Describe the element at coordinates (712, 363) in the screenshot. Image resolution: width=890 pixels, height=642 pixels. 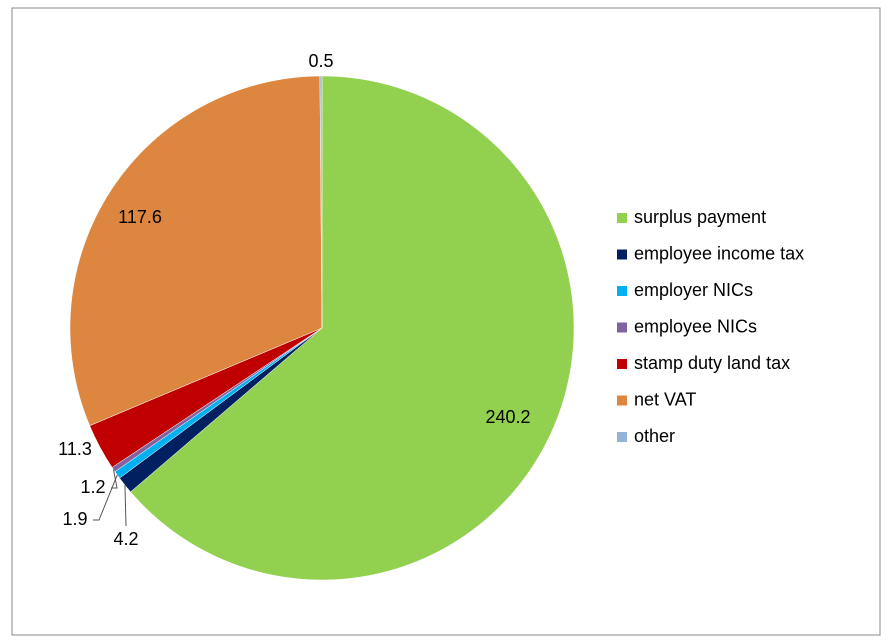
I see `legend-label: stamp duty land tax` at that location.